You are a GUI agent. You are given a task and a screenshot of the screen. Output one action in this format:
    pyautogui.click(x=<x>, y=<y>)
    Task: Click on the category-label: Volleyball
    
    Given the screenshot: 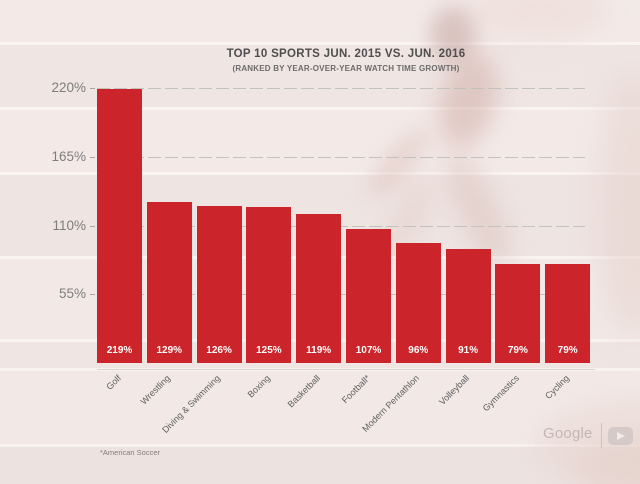 What is the action you would take?
    pyautogui.click(x=454, y=390)
    